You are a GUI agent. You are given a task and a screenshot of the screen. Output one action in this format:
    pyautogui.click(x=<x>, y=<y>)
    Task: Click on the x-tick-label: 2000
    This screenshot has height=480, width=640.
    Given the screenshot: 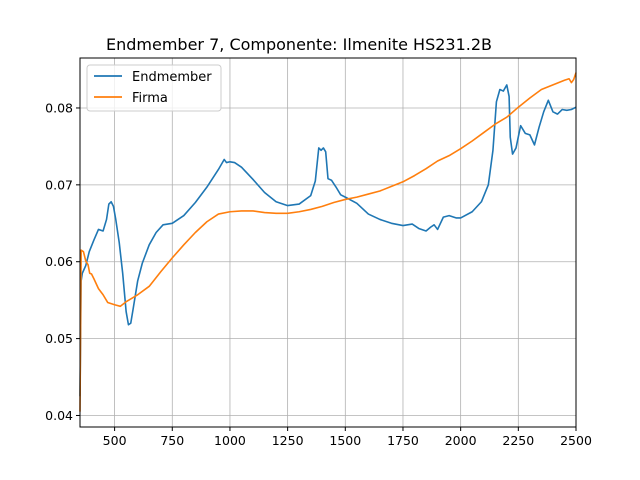 What is the action you would take?
    pyautogui.click(x=461, y=440)
    